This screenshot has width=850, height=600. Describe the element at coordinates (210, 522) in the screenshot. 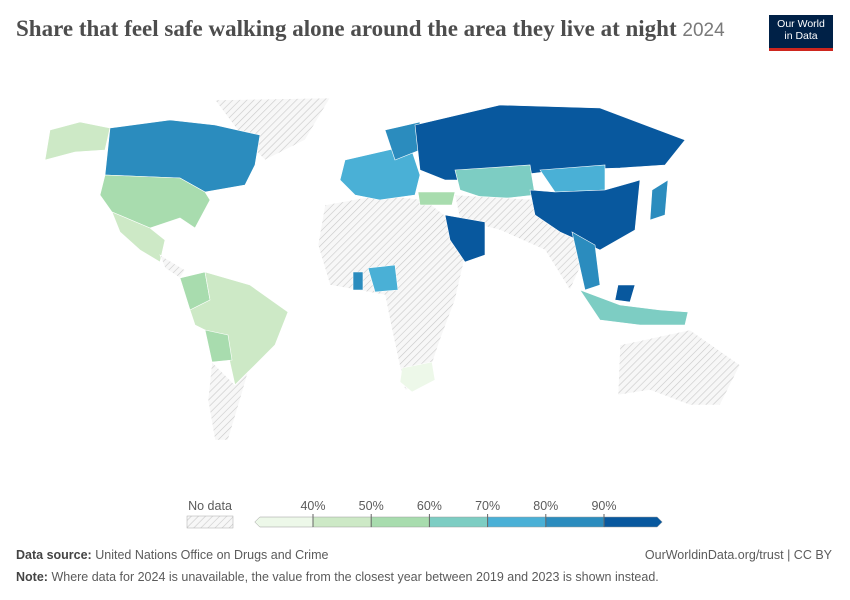

I see `no-data-swatch` at that location.